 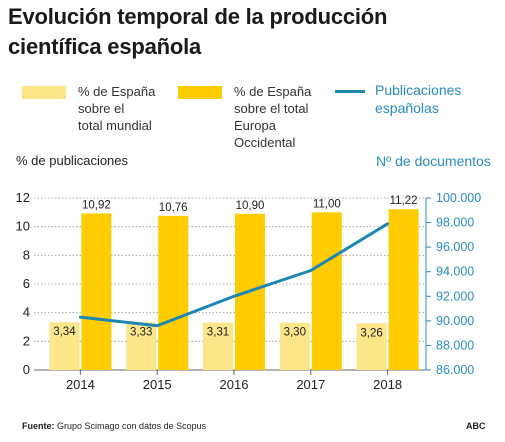 What do you see at coordinates (234, 275) in the screenshot?
I see `line-publicaciones` at bounding box center [234, 275].